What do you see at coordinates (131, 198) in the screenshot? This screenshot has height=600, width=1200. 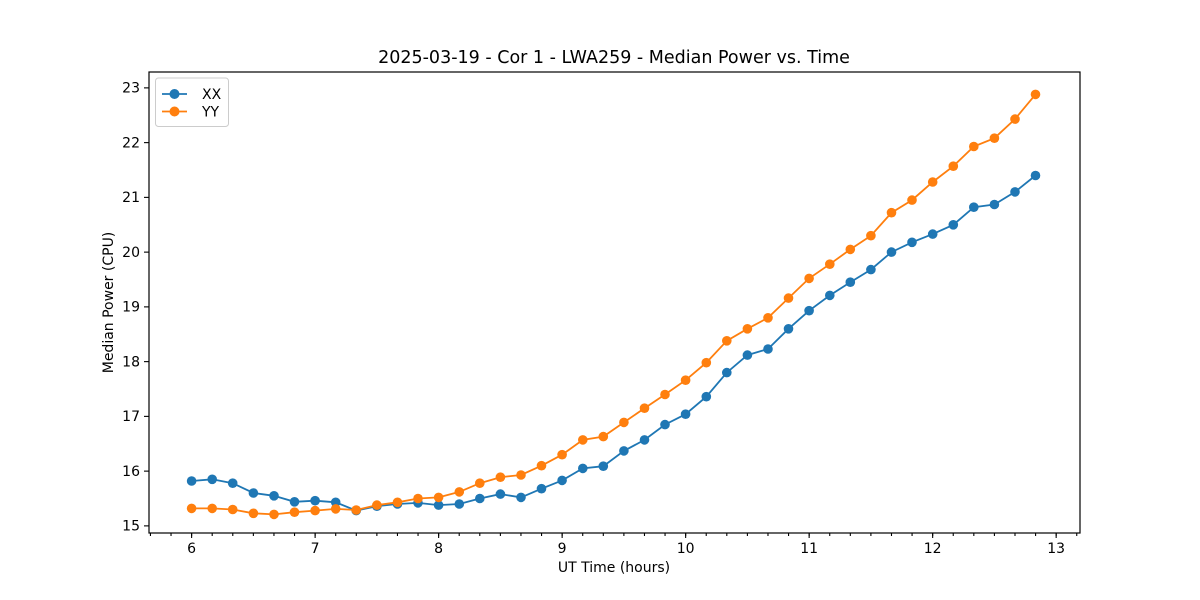 I see `y-tick-label: 21` at bounding box center [131, 198].